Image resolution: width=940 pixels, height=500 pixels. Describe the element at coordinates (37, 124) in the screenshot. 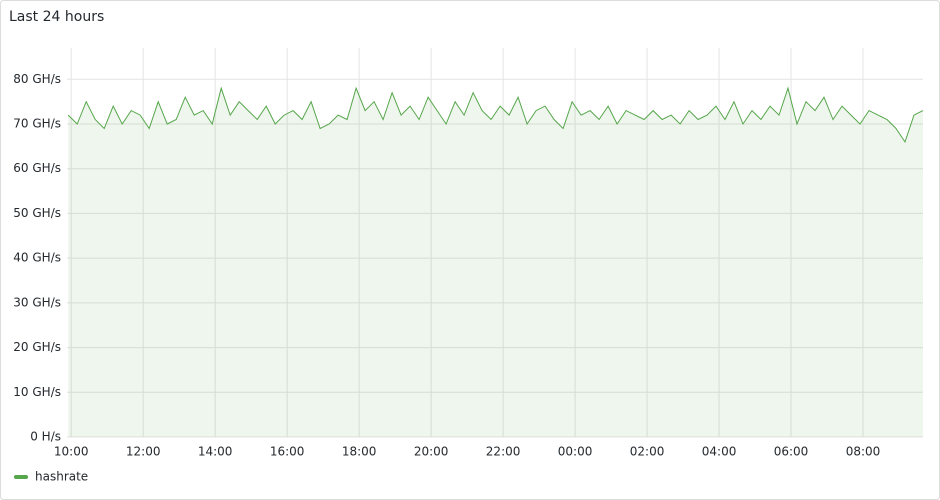

I see `y-tick-label: 70 GH/s` at that location.